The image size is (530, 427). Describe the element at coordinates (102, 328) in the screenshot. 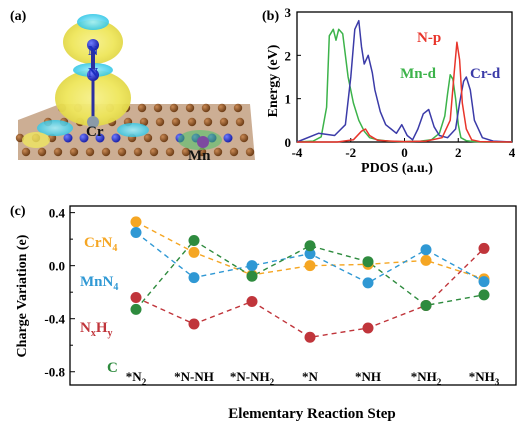

I see `legend-main: H` at that location.